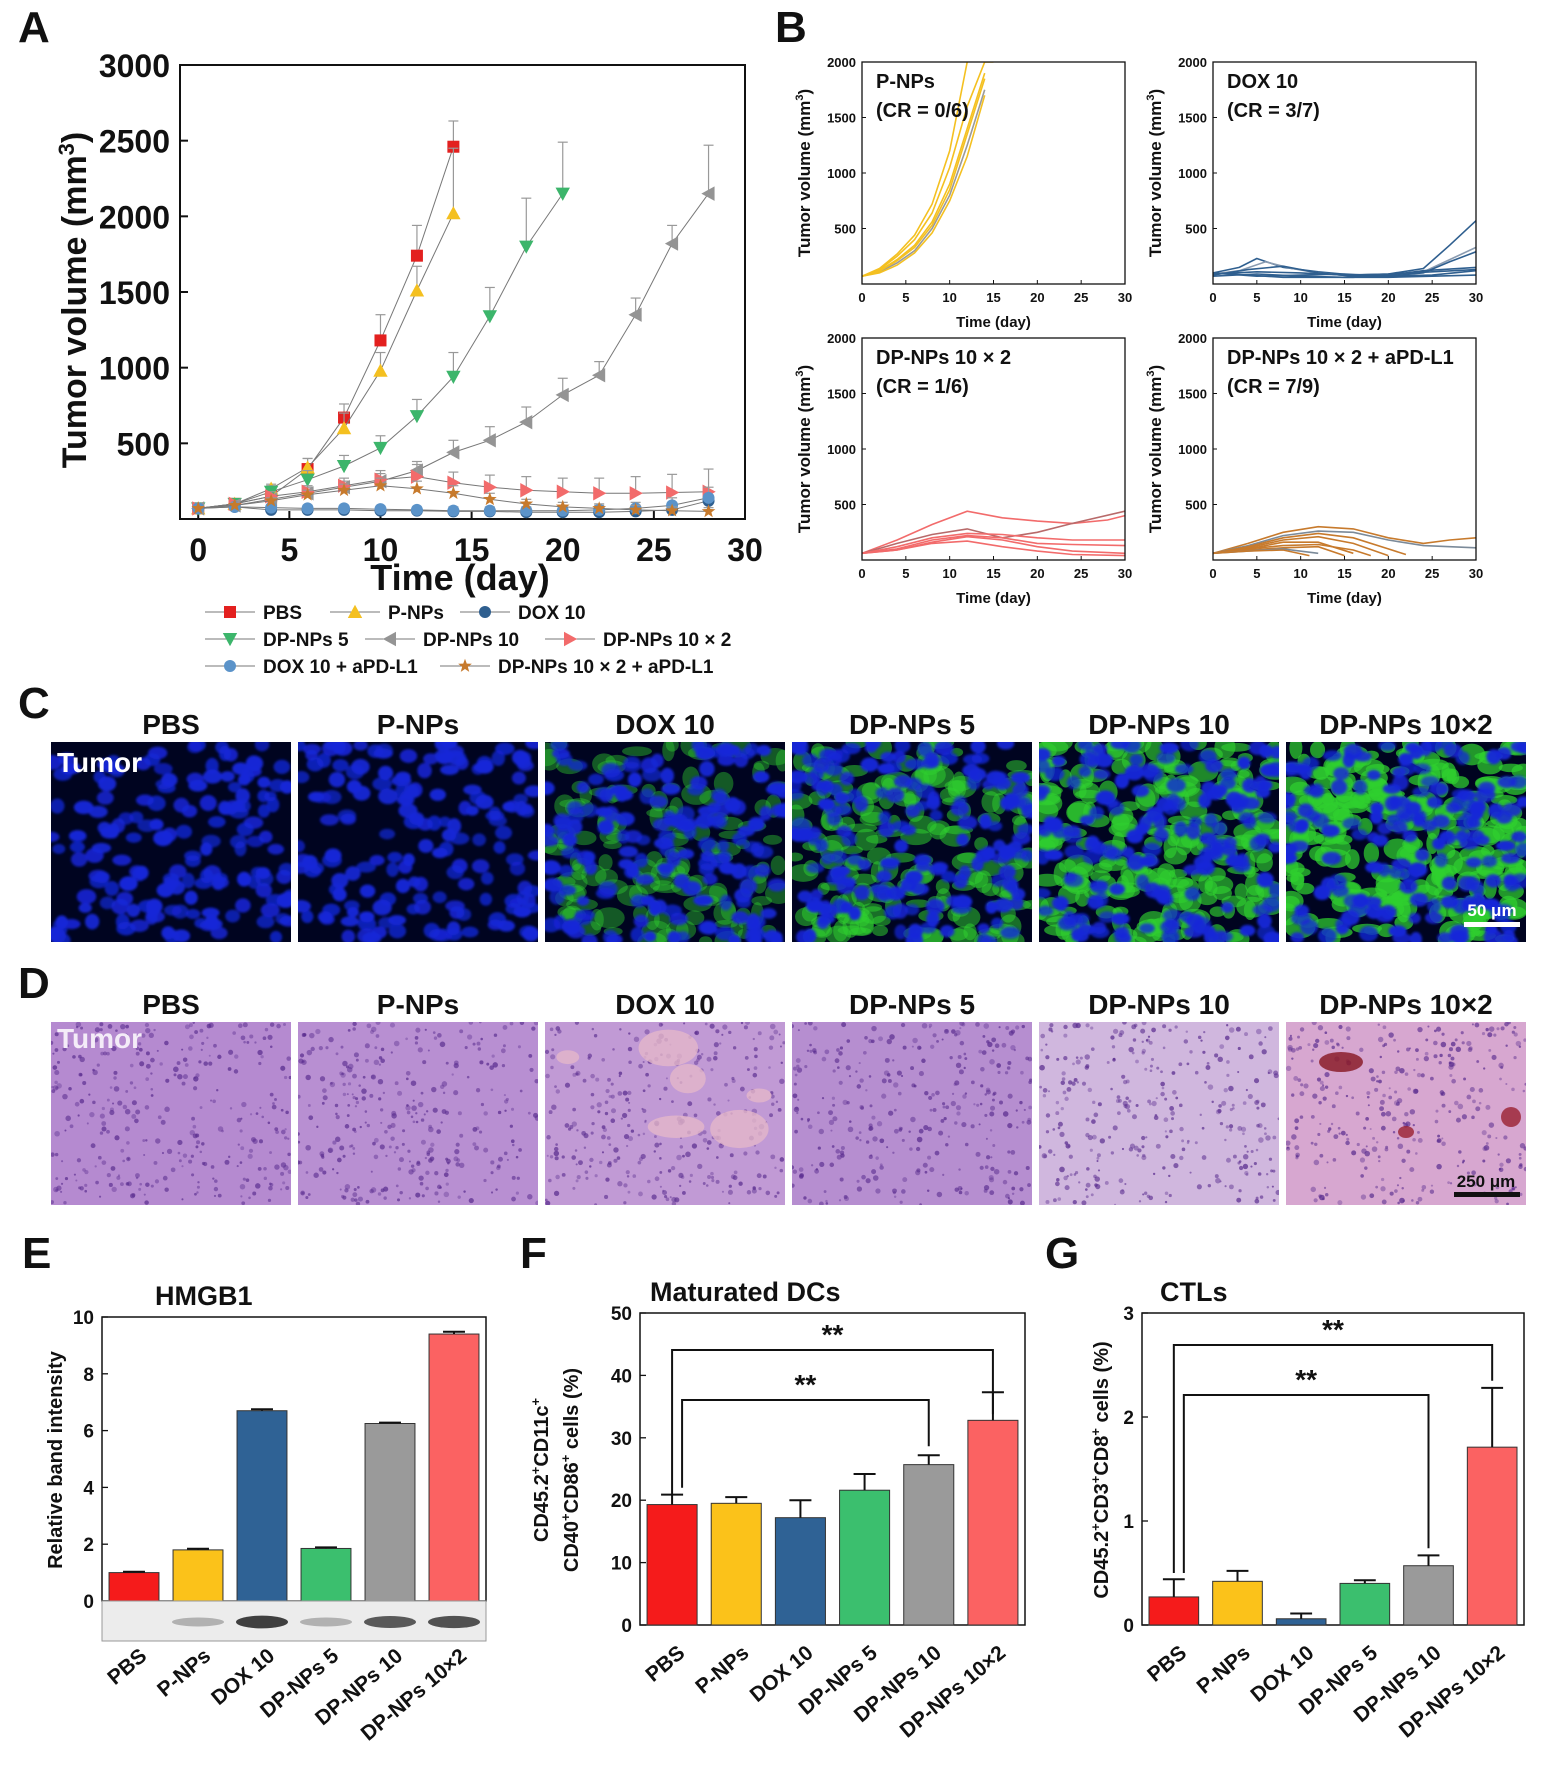 This screenshot has height=1768, width=1542. Describe the element at coordinates (912, 724) in the screenshot. I see `panel-c-column-title: DP-NPs 5` at that location.